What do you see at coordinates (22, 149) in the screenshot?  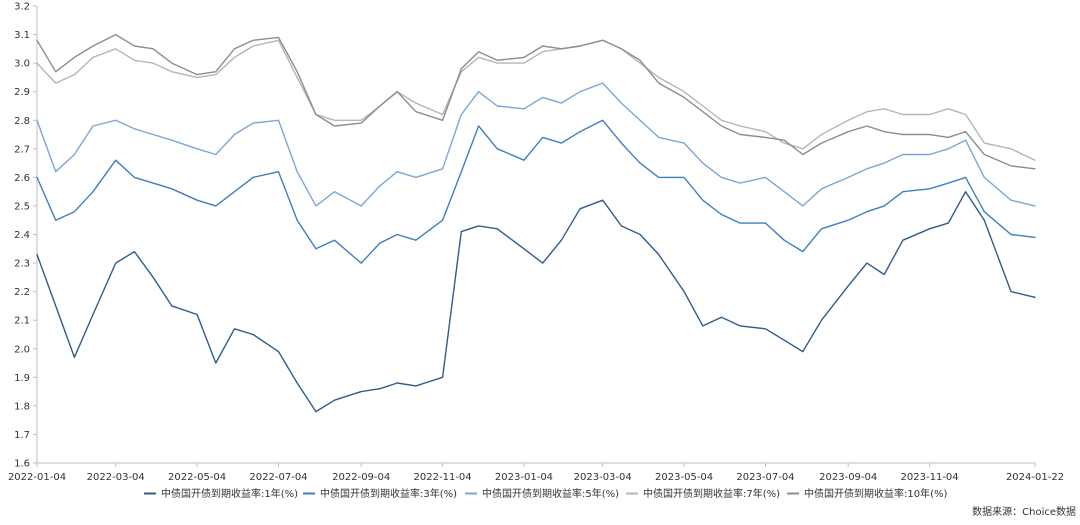 I see `y-tick-label: 2.7` at bounding box center [22, 149].